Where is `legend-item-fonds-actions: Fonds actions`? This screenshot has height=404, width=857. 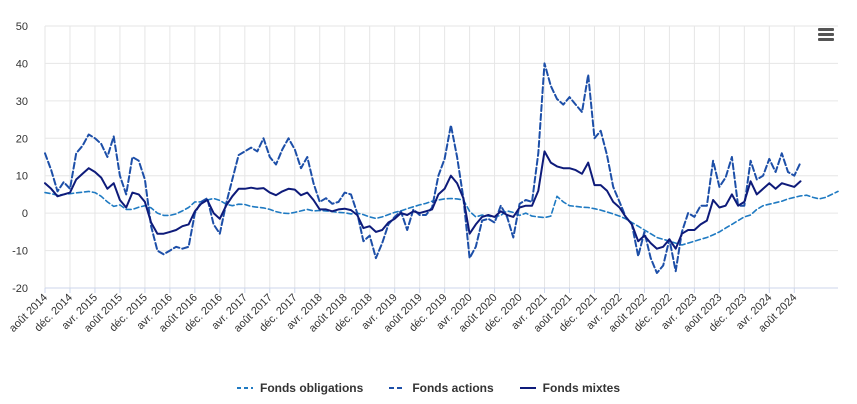 legend-item-fonds-actions: Fonds actions is located at coordinates (441, 388).